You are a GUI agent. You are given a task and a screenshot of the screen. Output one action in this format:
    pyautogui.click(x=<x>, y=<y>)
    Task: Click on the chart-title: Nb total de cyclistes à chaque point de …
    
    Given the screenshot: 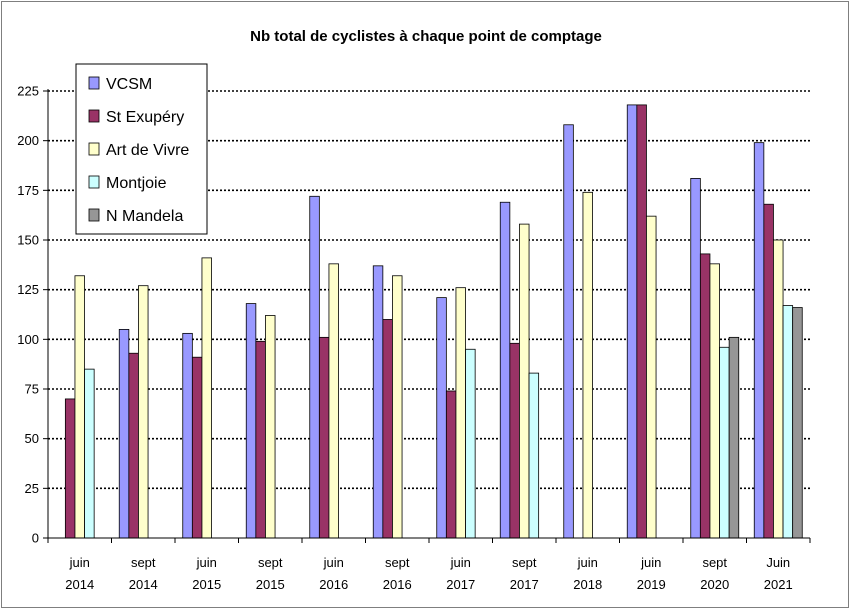 What is the action you would take?
    pyautogui.click(x=426, y=36)
    